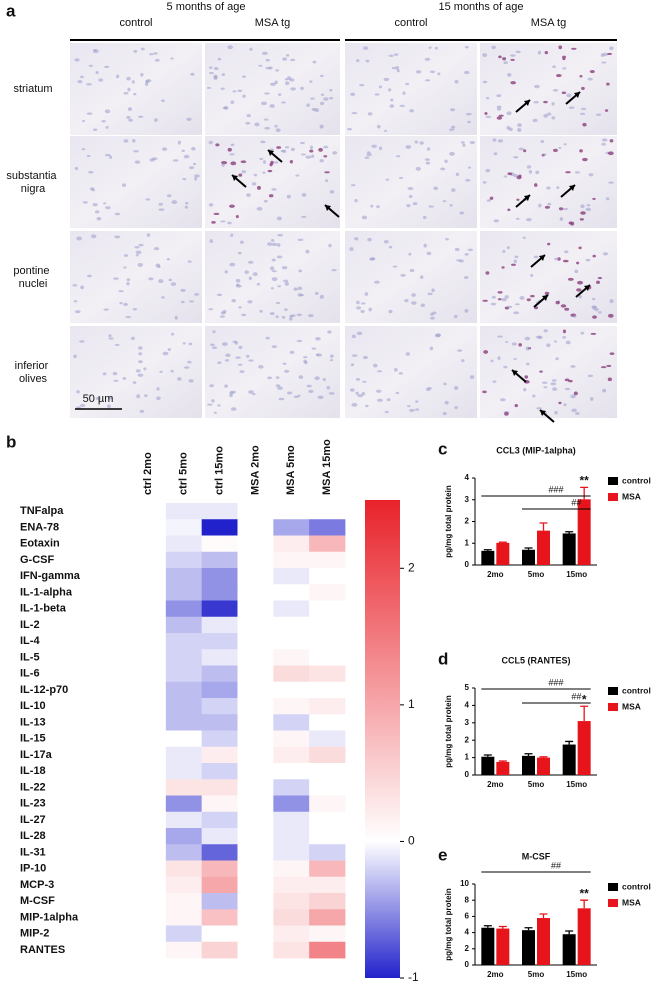  Describe the element at coordinates (543, 916) in the screenshot. I see `error-bar` at that location.